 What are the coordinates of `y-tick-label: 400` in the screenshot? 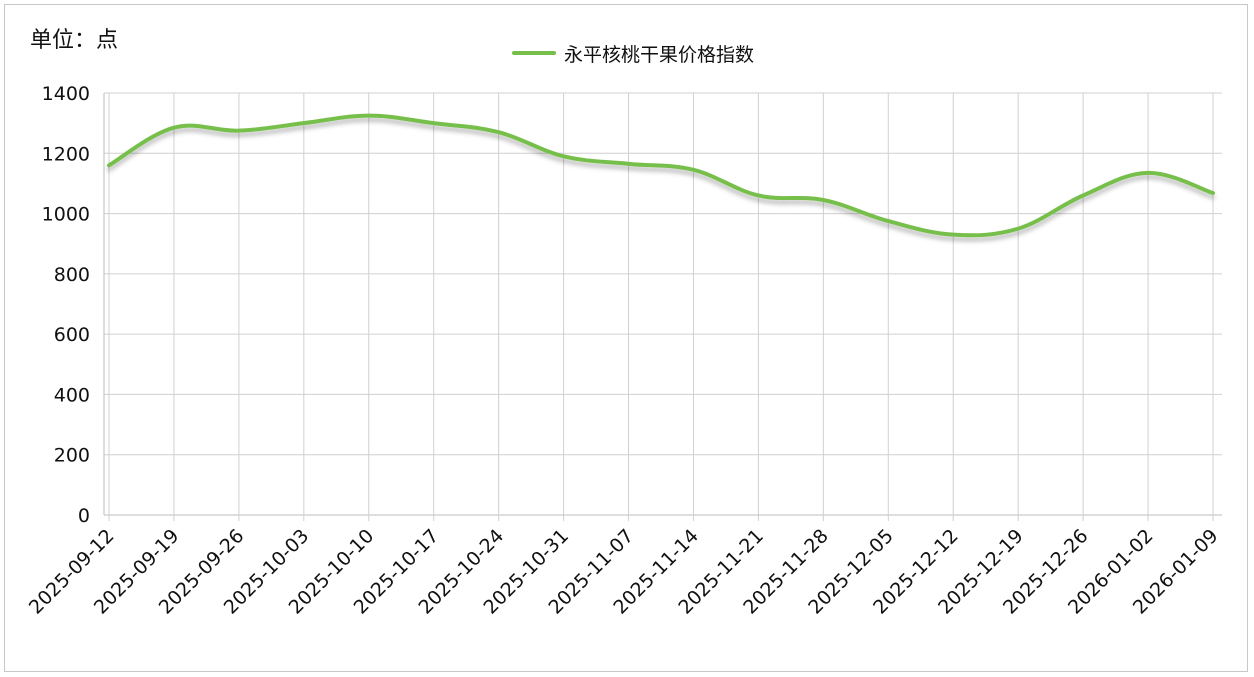 It's located at (72, 395).